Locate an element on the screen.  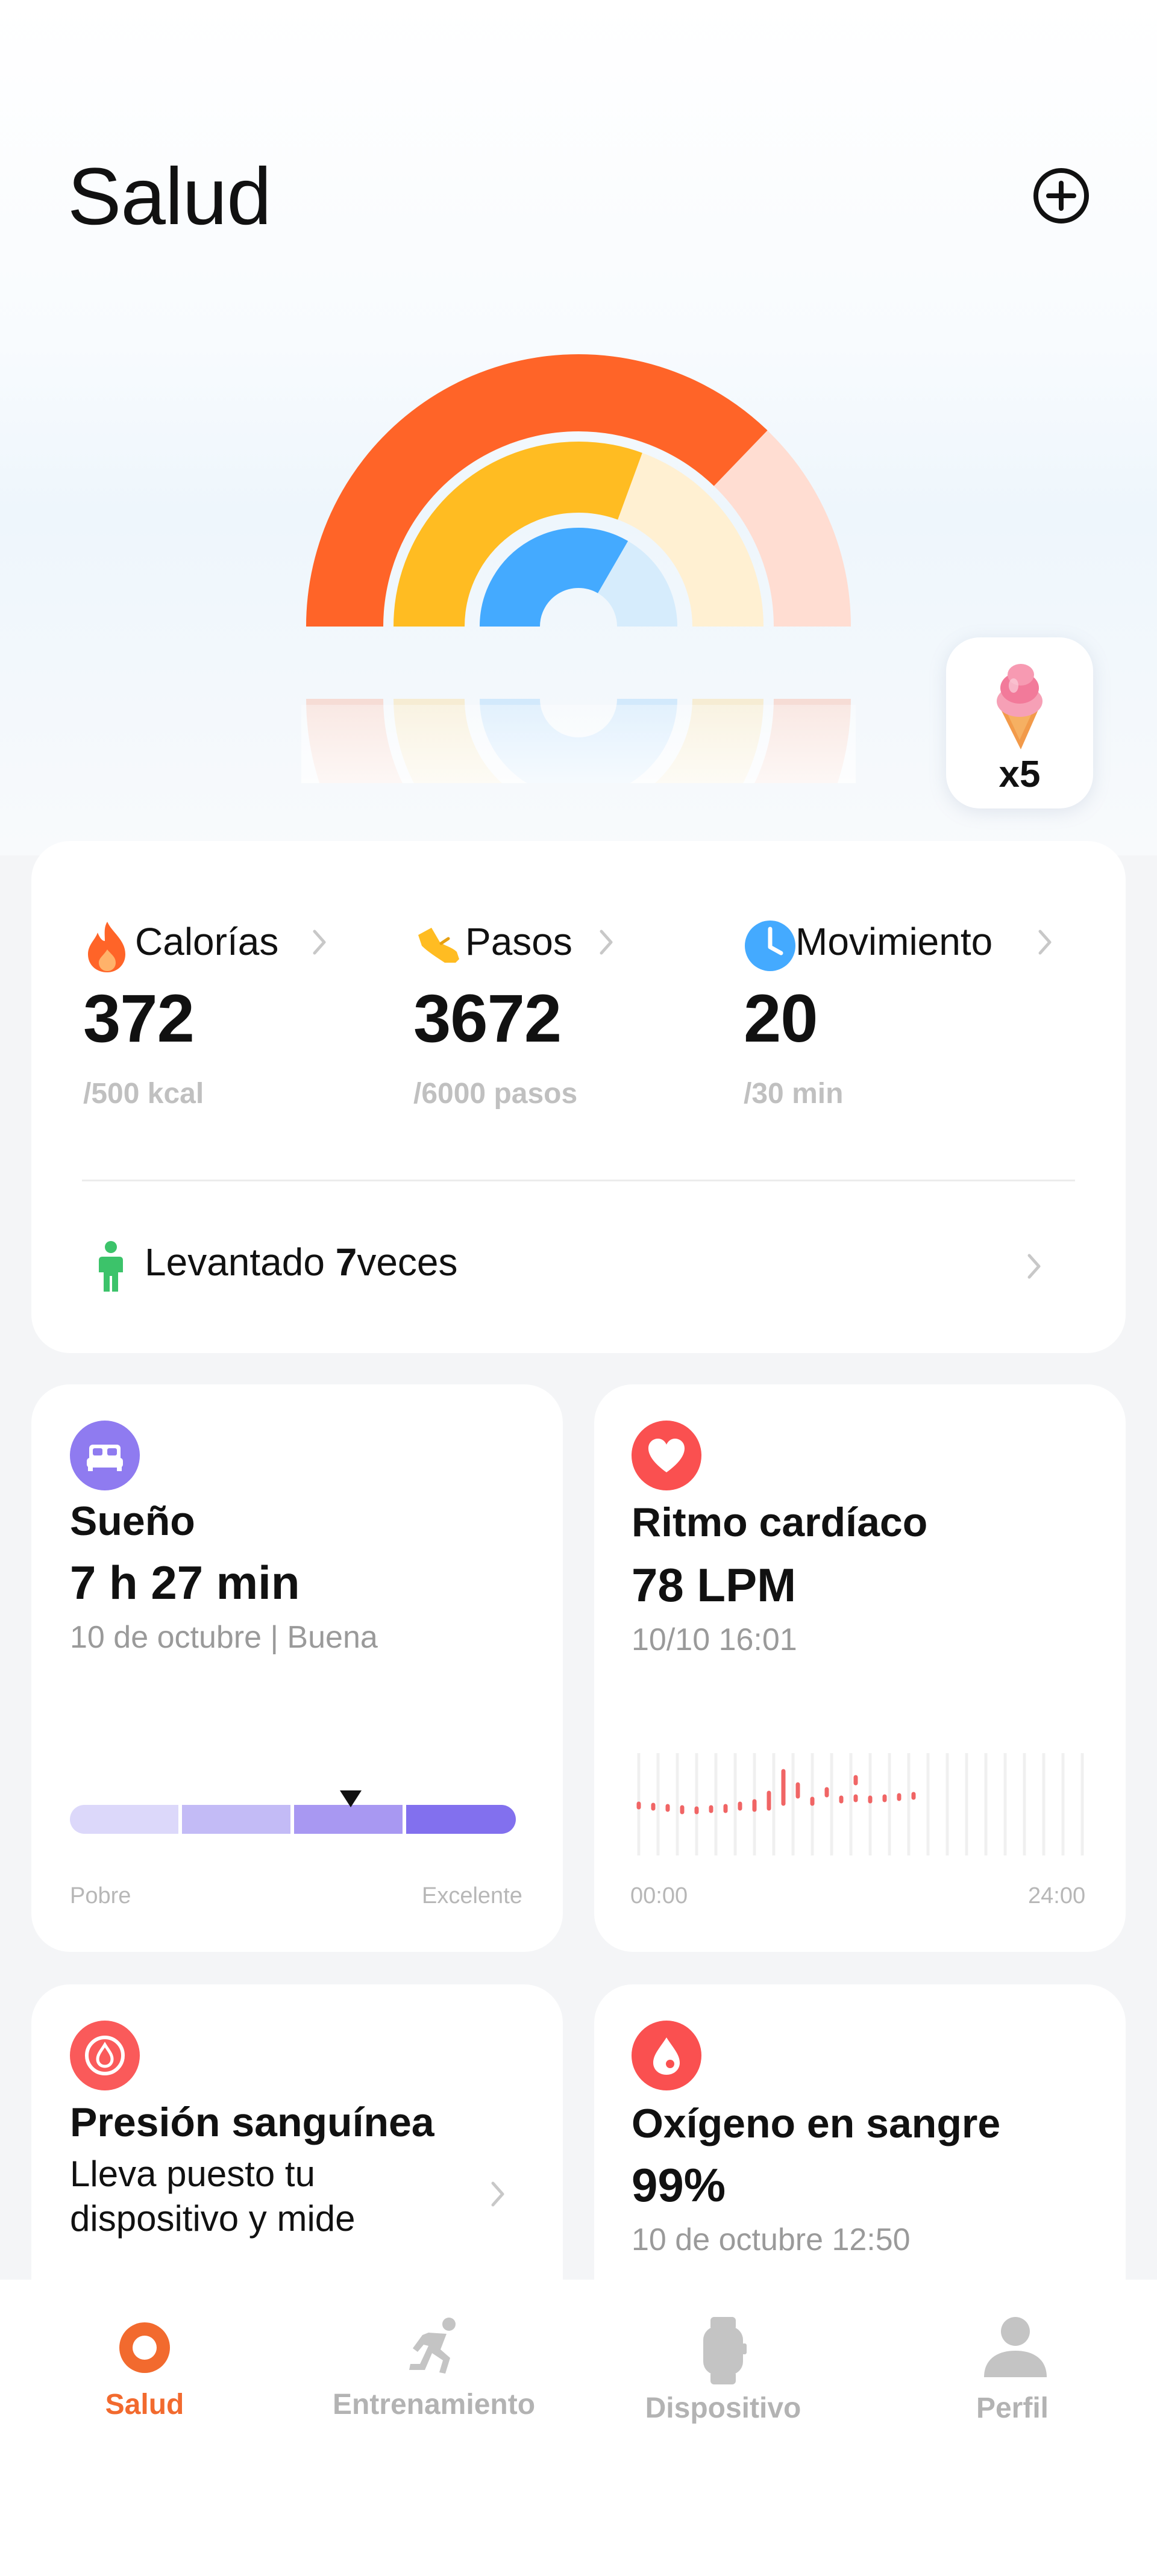
heart-axis-start: 00:00 is located at coordinates (659, 1896).